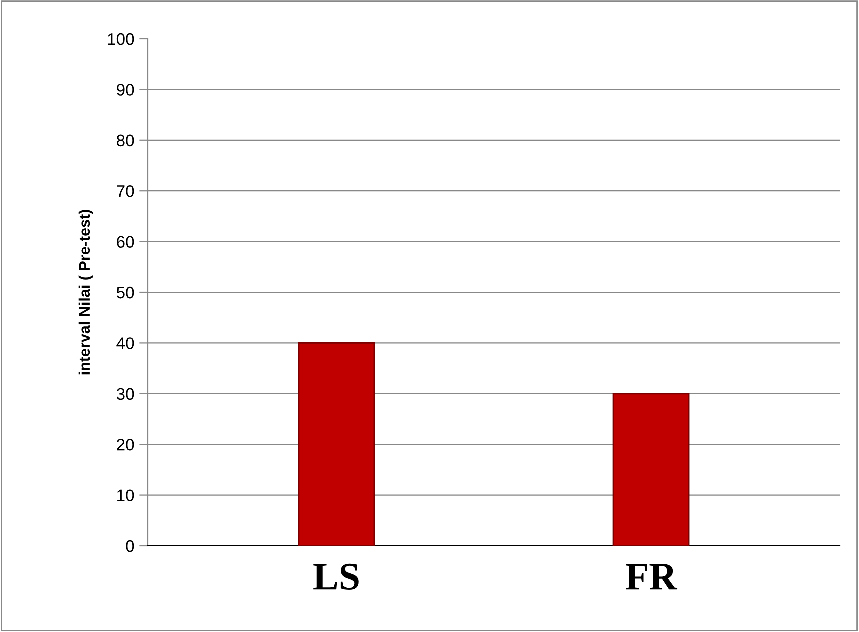 The image size is (859, 632). I want to click on y-tick-label: 50, so click(125, 292).